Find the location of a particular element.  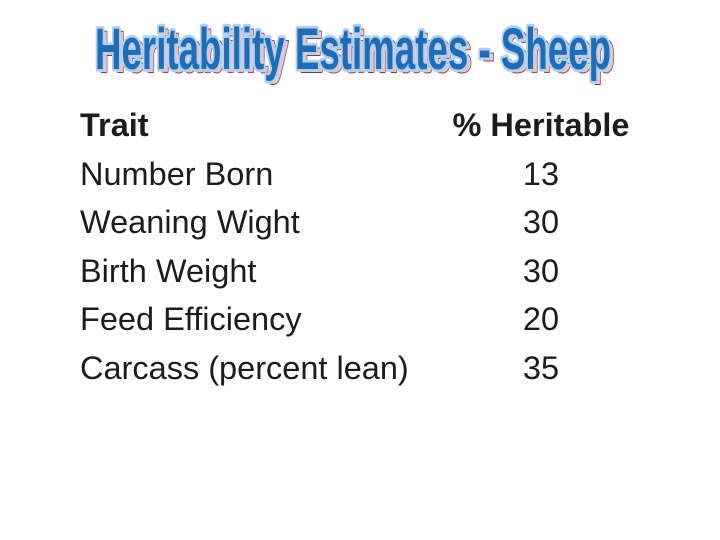

trait-label: Carcass (percent lean) is located at coordinates (244, 367).